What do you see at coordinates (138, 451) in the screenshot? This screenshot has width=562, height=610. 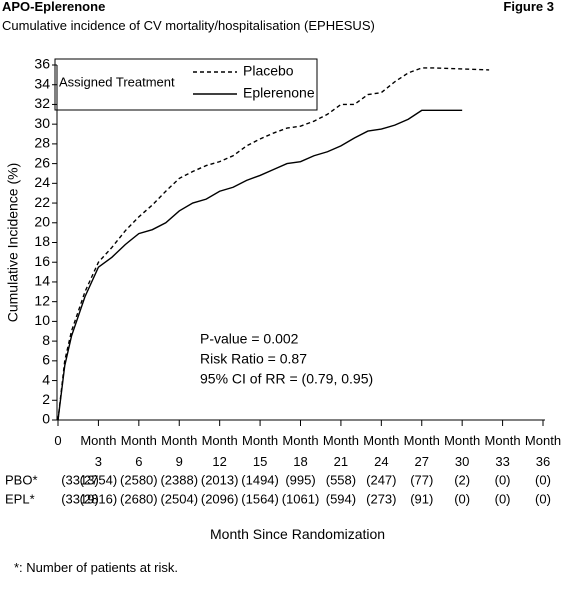 I see `x-tick-label: Month 6` at bounding box center [138, 451].